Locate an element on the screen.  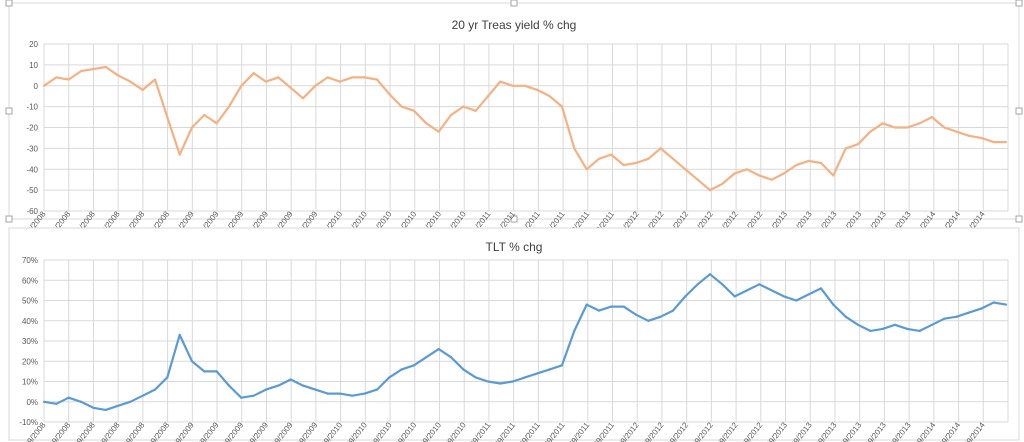
chart-yield-y-tick-labels: 20 10 0 -10 -20 -30 -40 -50 -60 is located at coordinates (32, 128).